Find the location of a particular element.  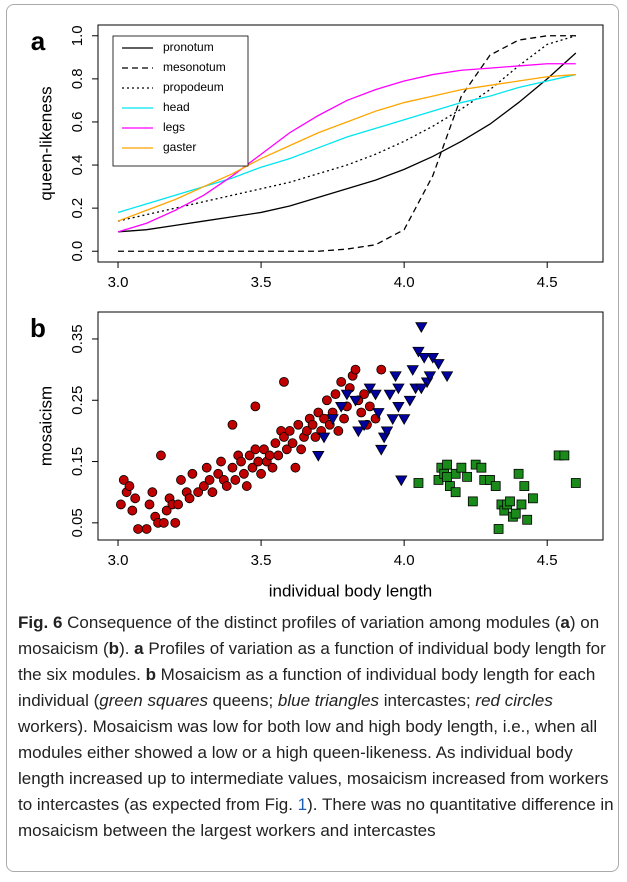

y-tick-label: 0.35 is located at coordinates (77, 338).